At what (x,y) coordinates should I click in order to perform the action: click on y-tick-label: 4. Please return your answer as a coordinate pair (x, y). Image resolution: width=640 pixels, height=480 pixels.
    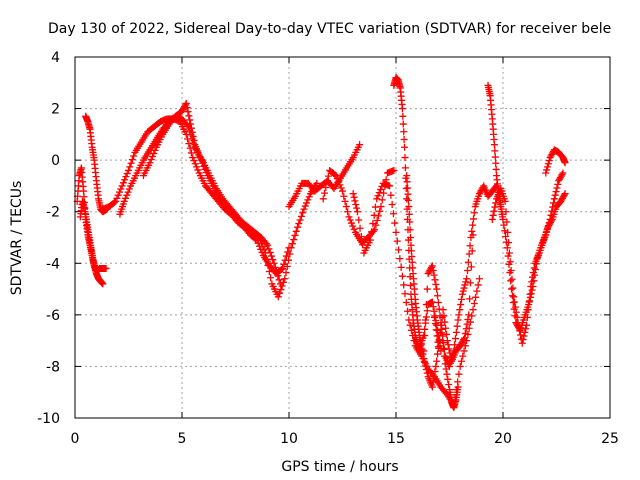
    Looking at the image, I should click on (55, 58).